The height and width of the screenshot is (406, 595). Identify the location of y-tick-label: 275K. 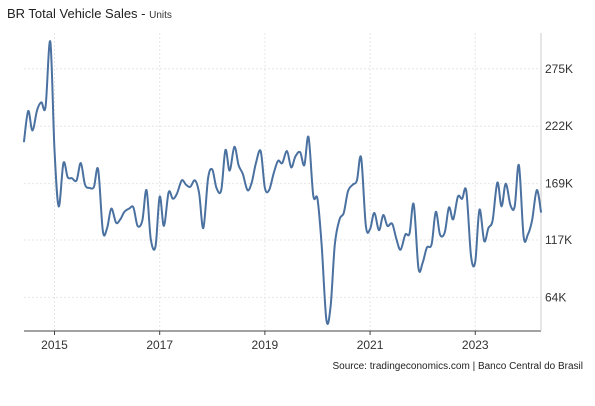
(559, 69).